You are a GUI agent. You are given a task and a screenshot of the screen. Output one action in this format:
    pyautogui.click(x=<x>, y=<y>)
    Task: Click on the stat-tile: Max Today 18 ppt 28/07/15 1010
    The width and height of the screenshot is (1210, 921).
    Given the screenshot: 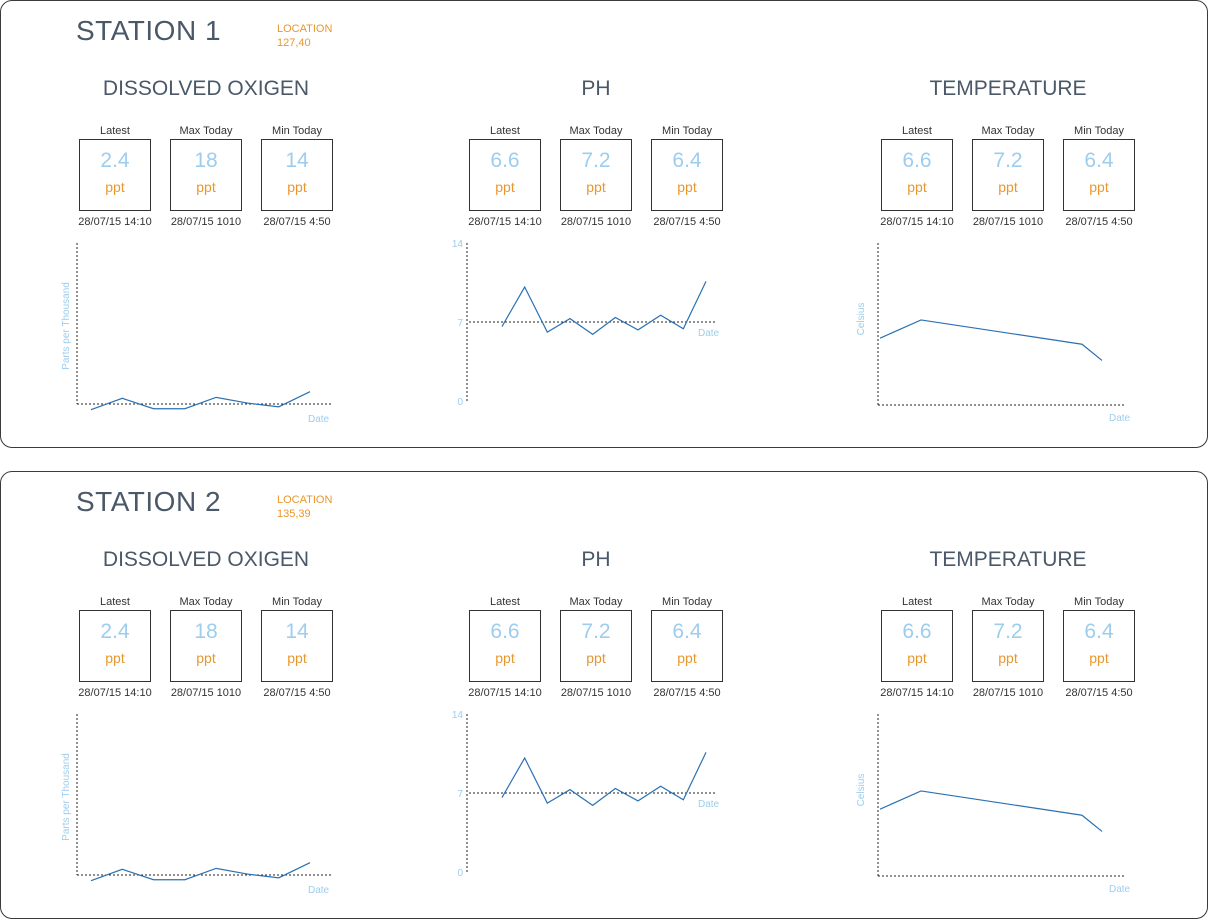 What is the action you would take?
    pyautogui.click(x=206, y=647)
    